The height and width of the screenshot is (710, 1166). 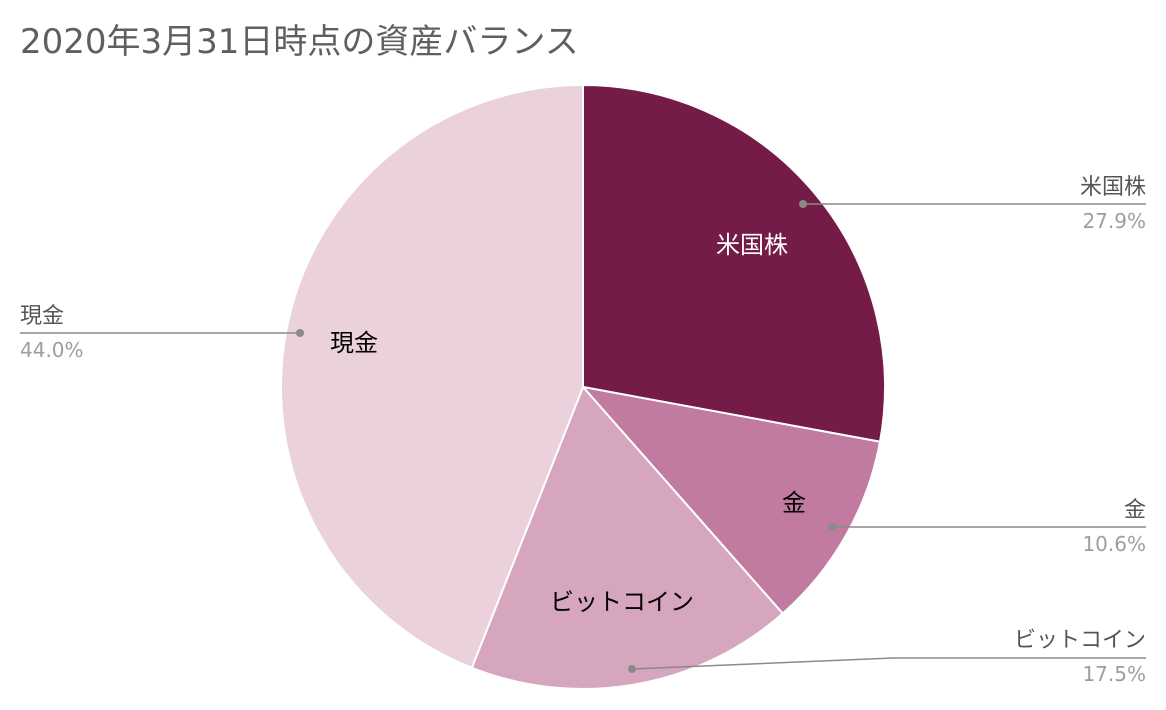 I want to click on slice-label: 金, so click(x=794, y=503).